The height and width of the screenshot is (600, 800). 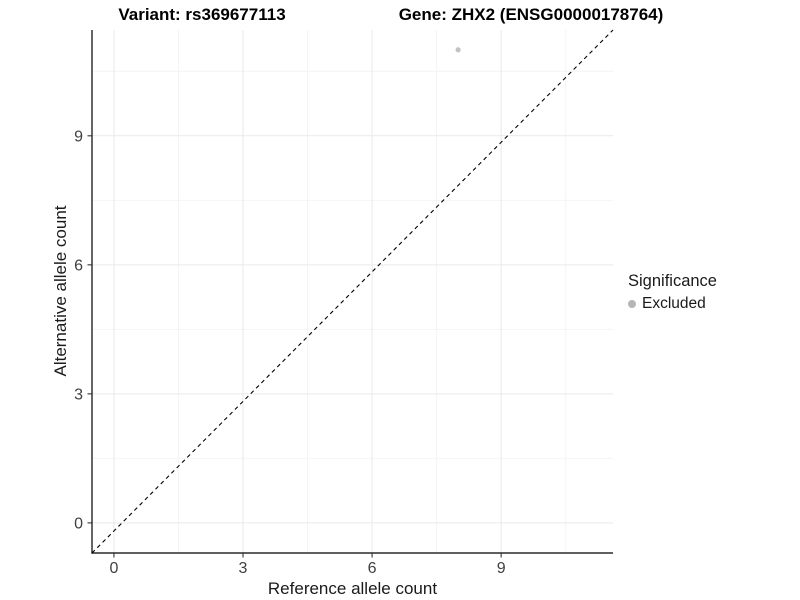 What do you see at coordinates (372, 568) in the screenshot?
I see `x-tick-label: 6` at bounding box center [372, 568].